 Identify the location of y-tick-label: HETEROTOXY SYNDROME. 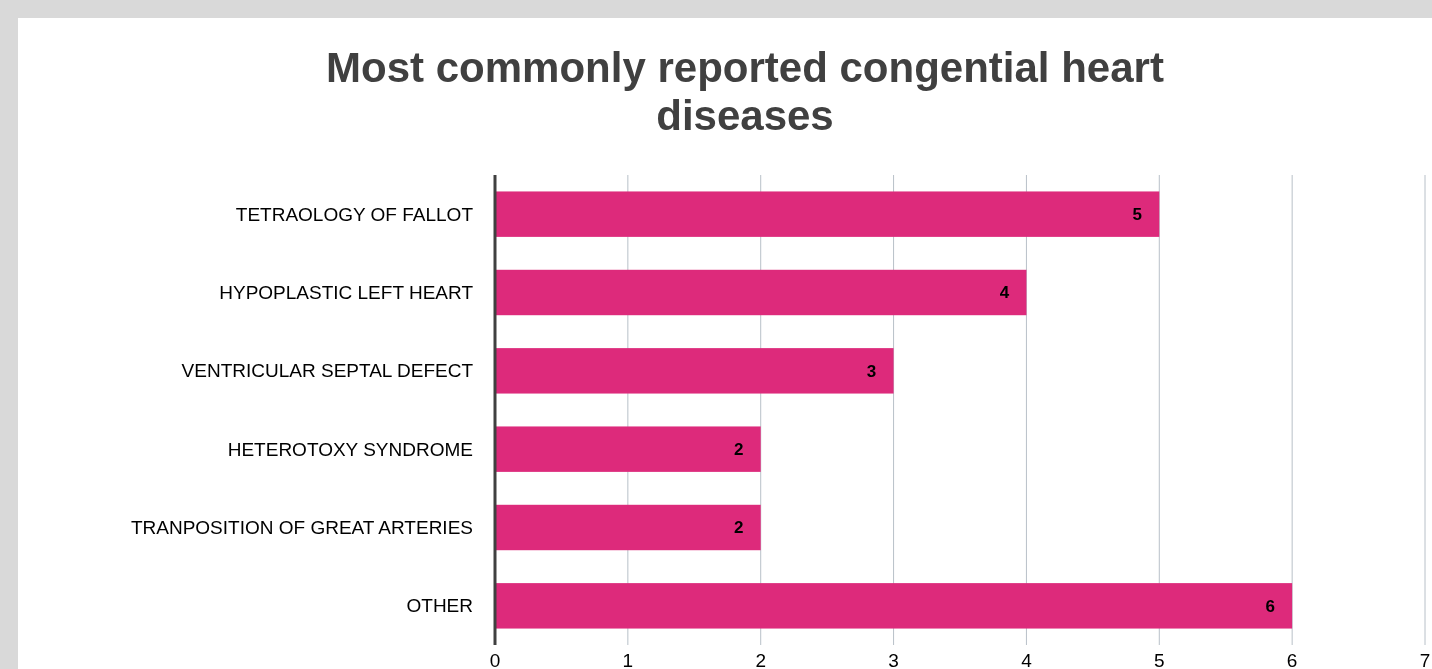
(350, 449).